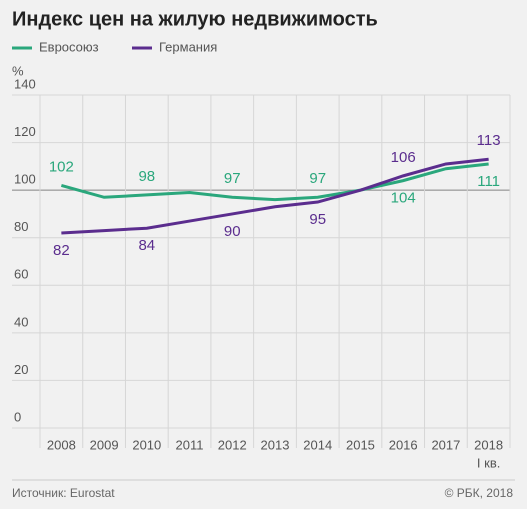 The width and height of the screenshot is (527, 509). I want to click on x-tick-label: 2012, so click(232, 444).